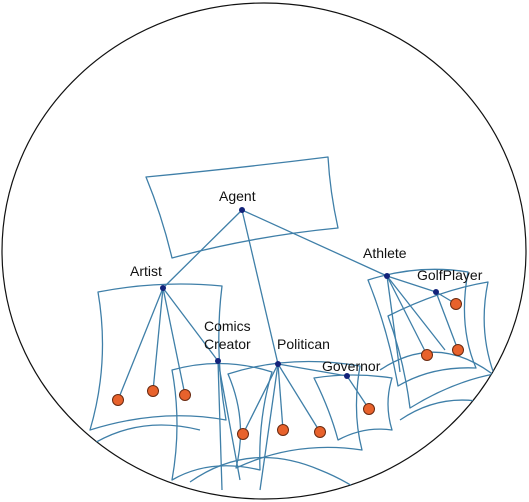 The width and height of the screenshot is (529, 502). What do you see at coordinates (163, 288) in the screenshot?
I see `artist-node` at bounding box center [163, 288].